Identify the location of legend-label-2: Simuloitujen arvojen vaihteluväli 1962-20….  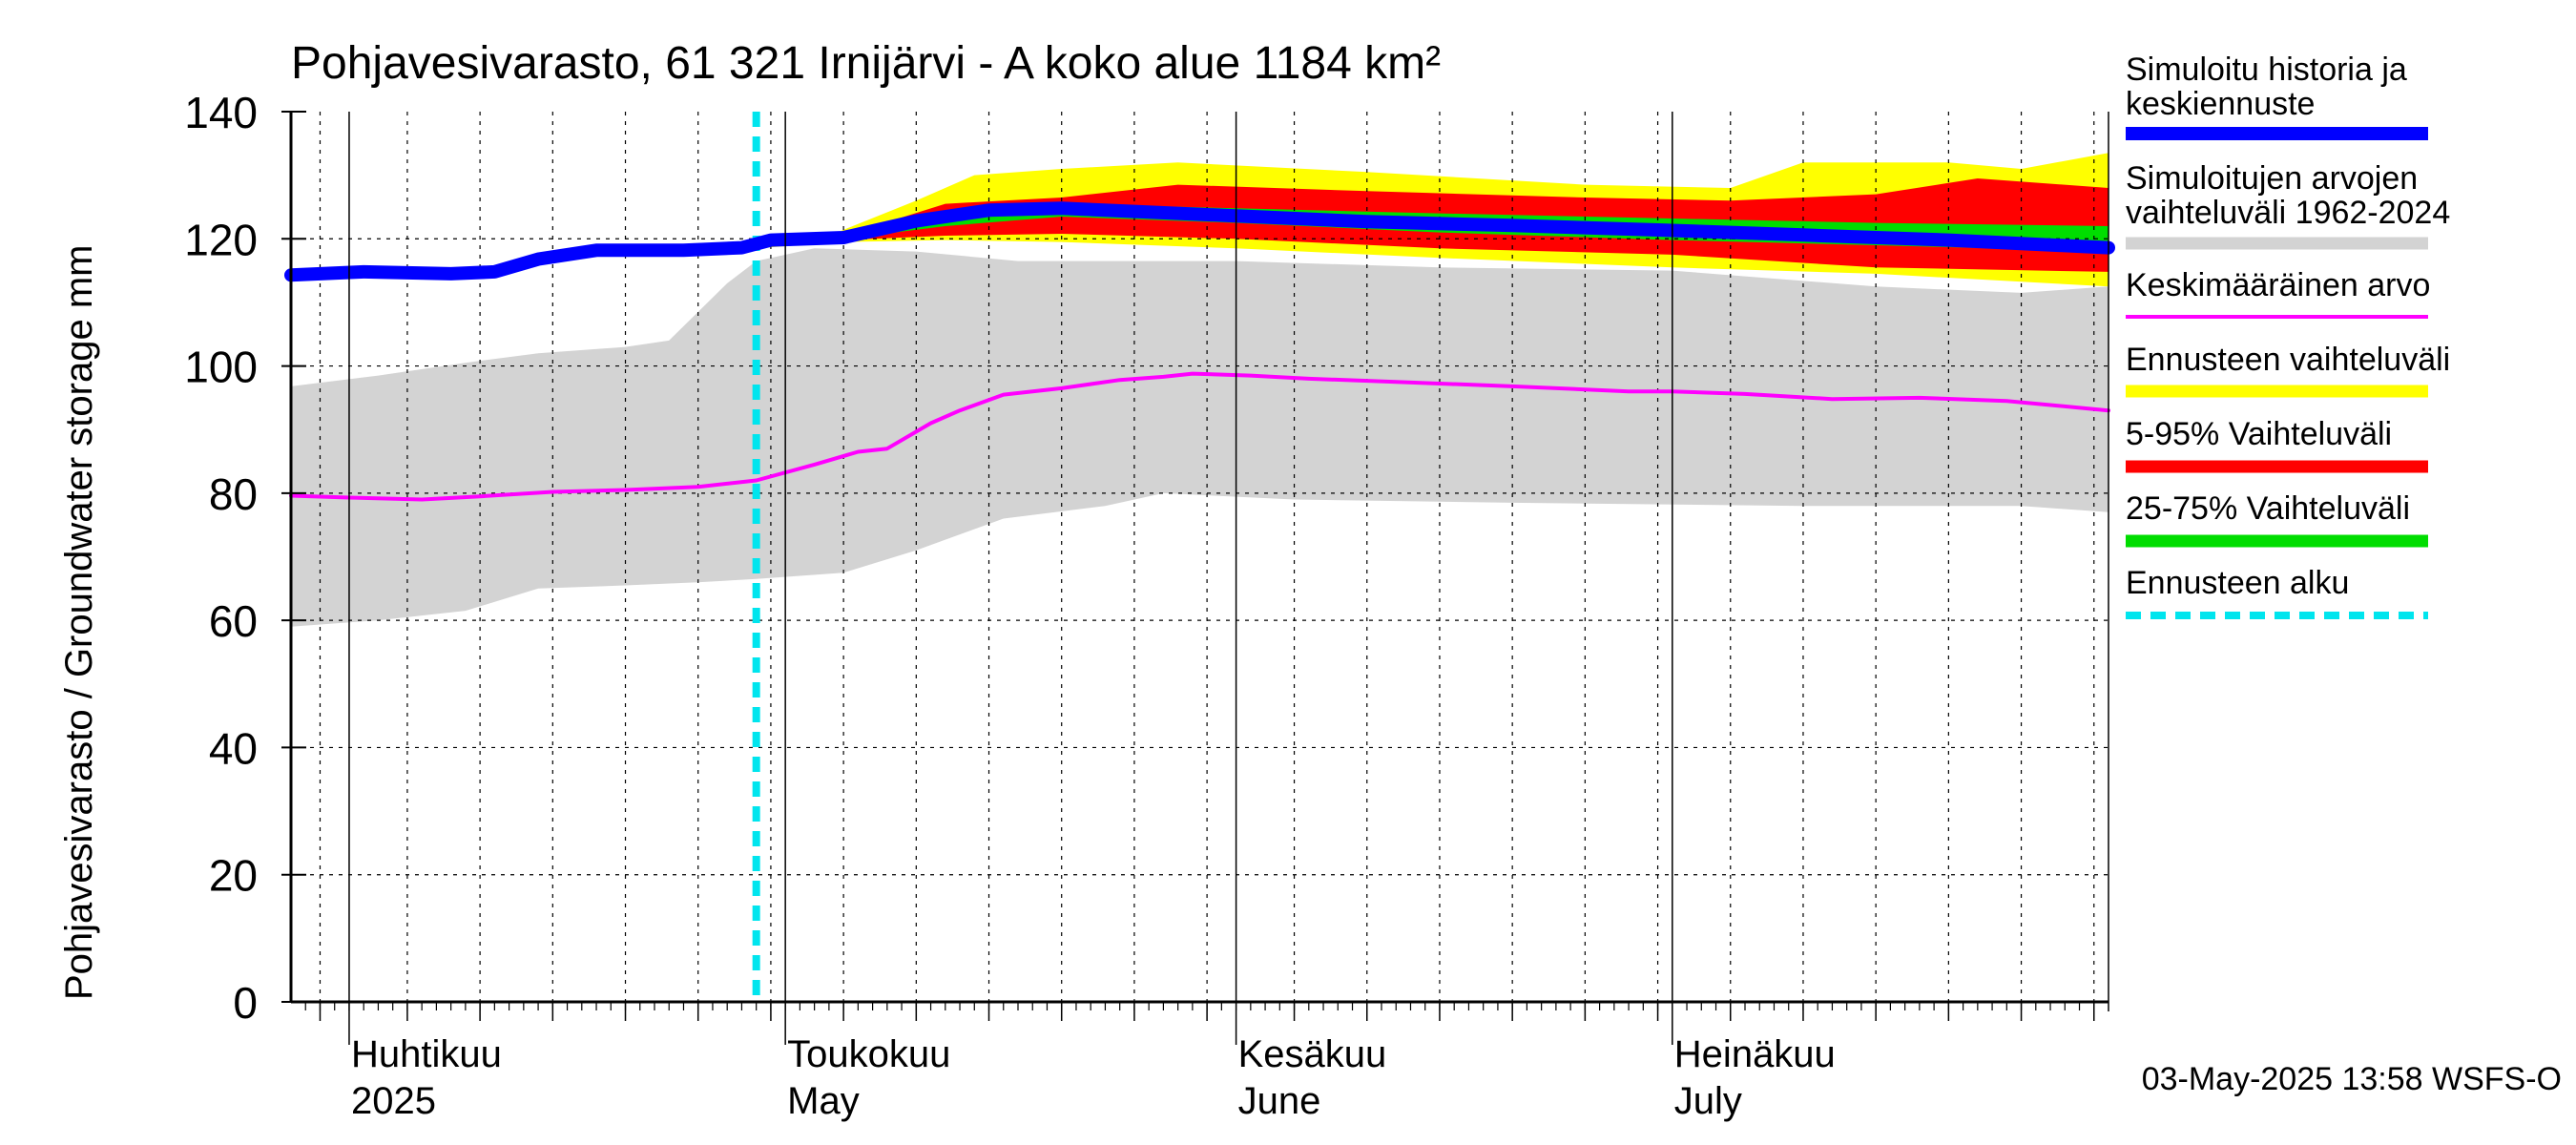
(2288, 195).